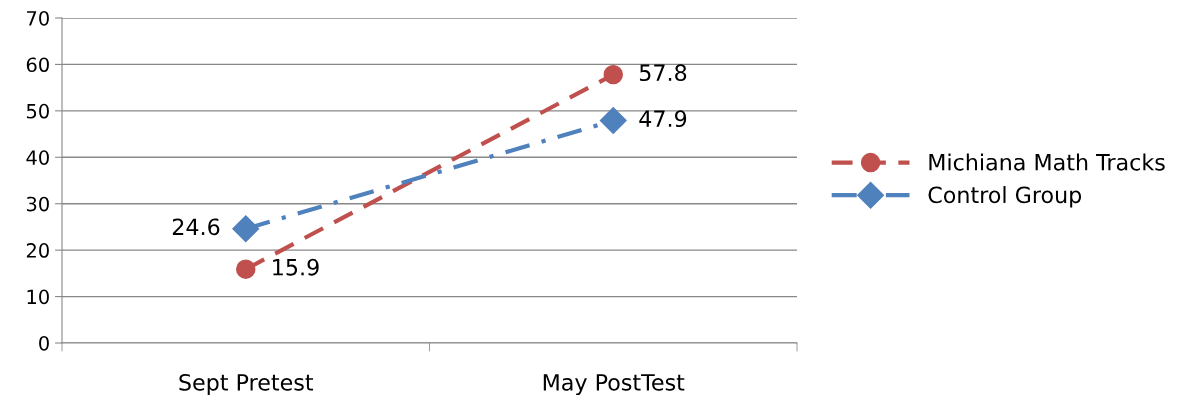  Describe the element at coordinates (663, 119) in the screenshot. I see `data-label: 47.9` at that location.